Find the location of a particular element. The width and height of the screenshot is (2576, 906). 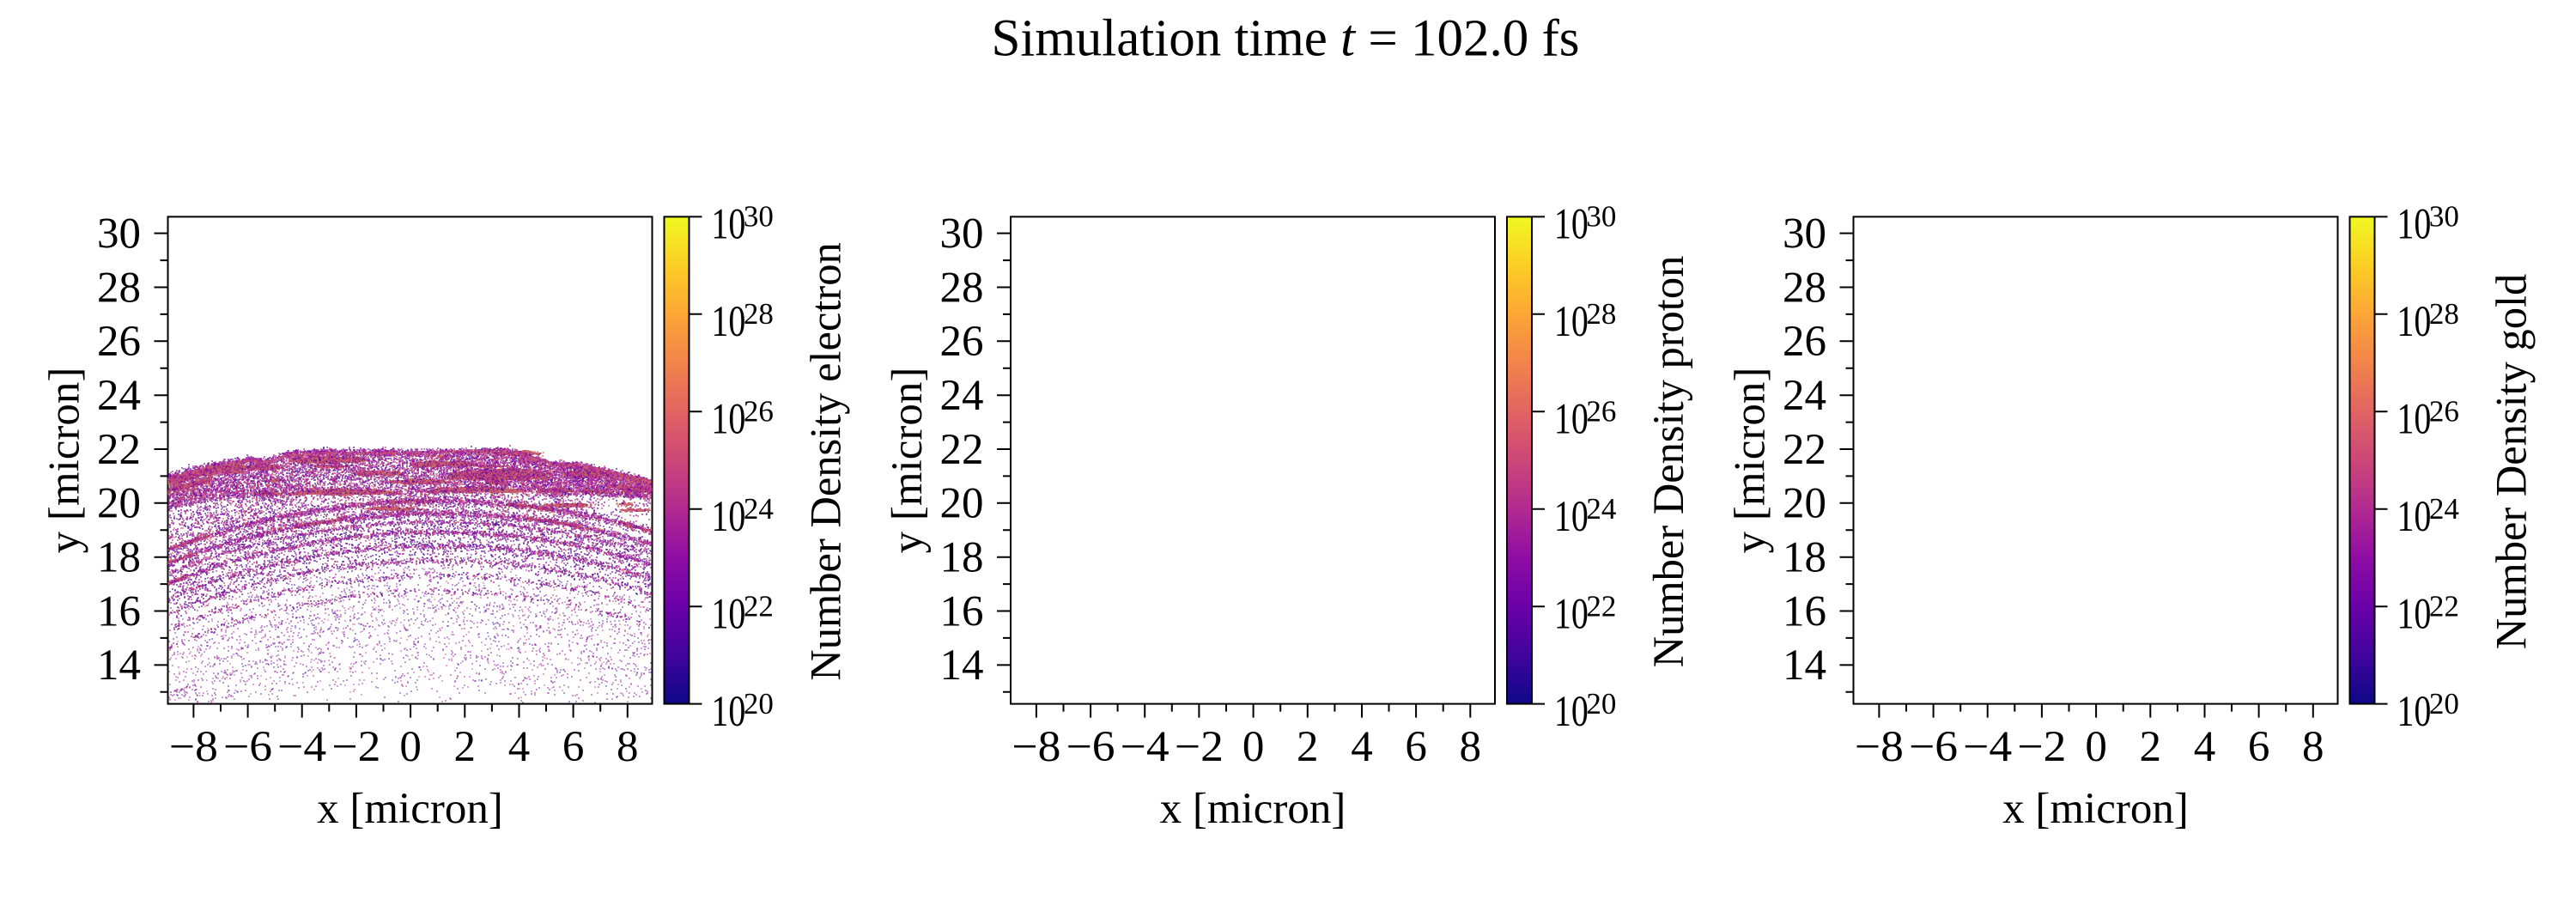

svg-text: Simulation time t = 102.0 fs is located at coordinates (1285, 39).